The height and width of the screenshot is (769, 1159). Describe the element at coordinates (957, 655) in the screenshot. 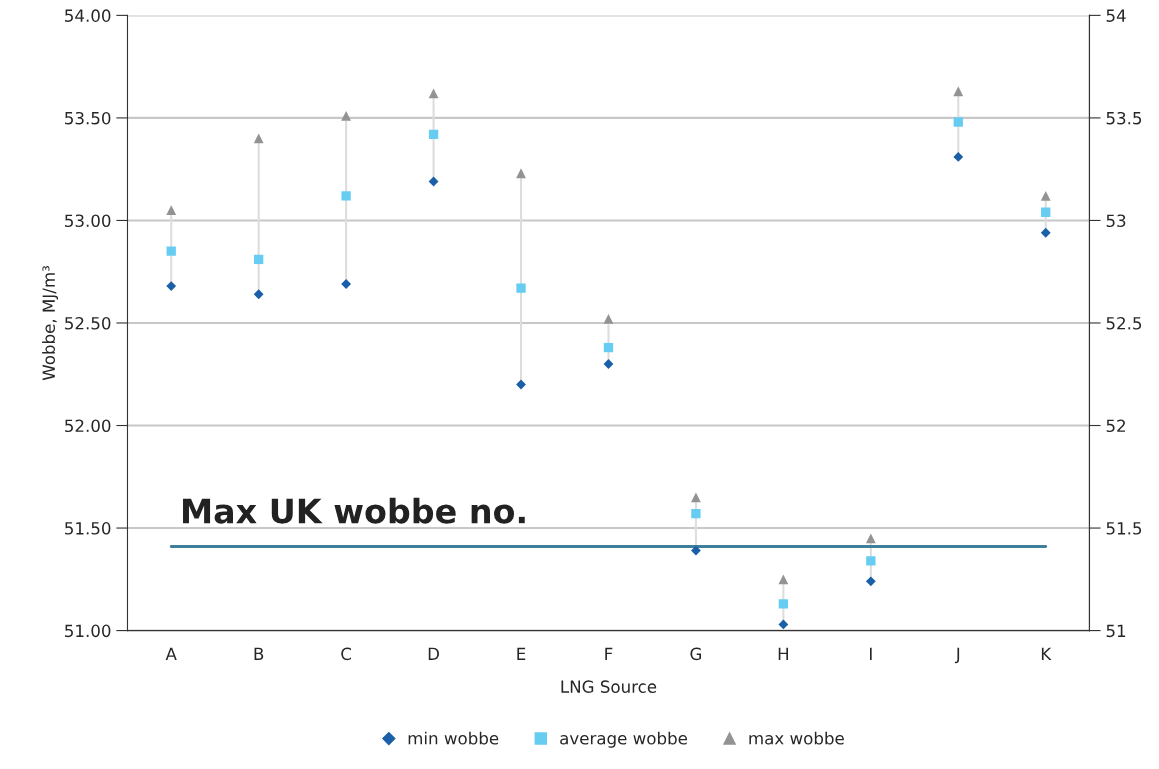

I see `x-tick-label: J` at that location.